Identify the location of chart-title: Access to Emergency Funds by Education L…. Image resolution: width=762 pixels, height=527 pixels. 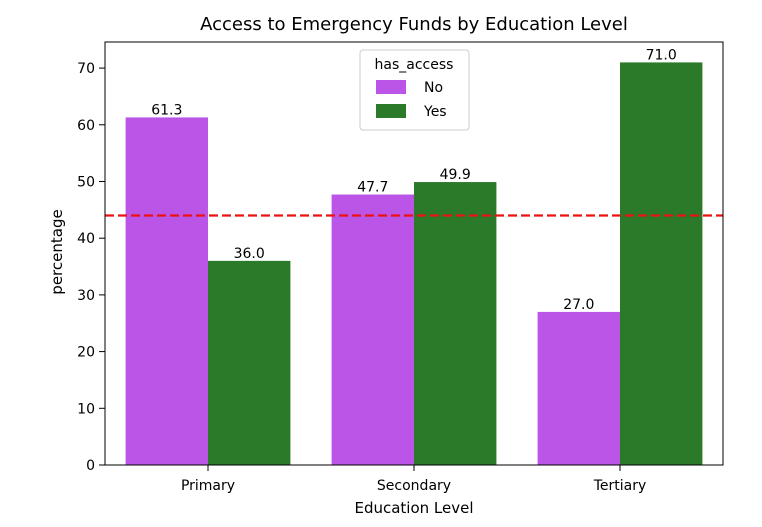
(414, 24).